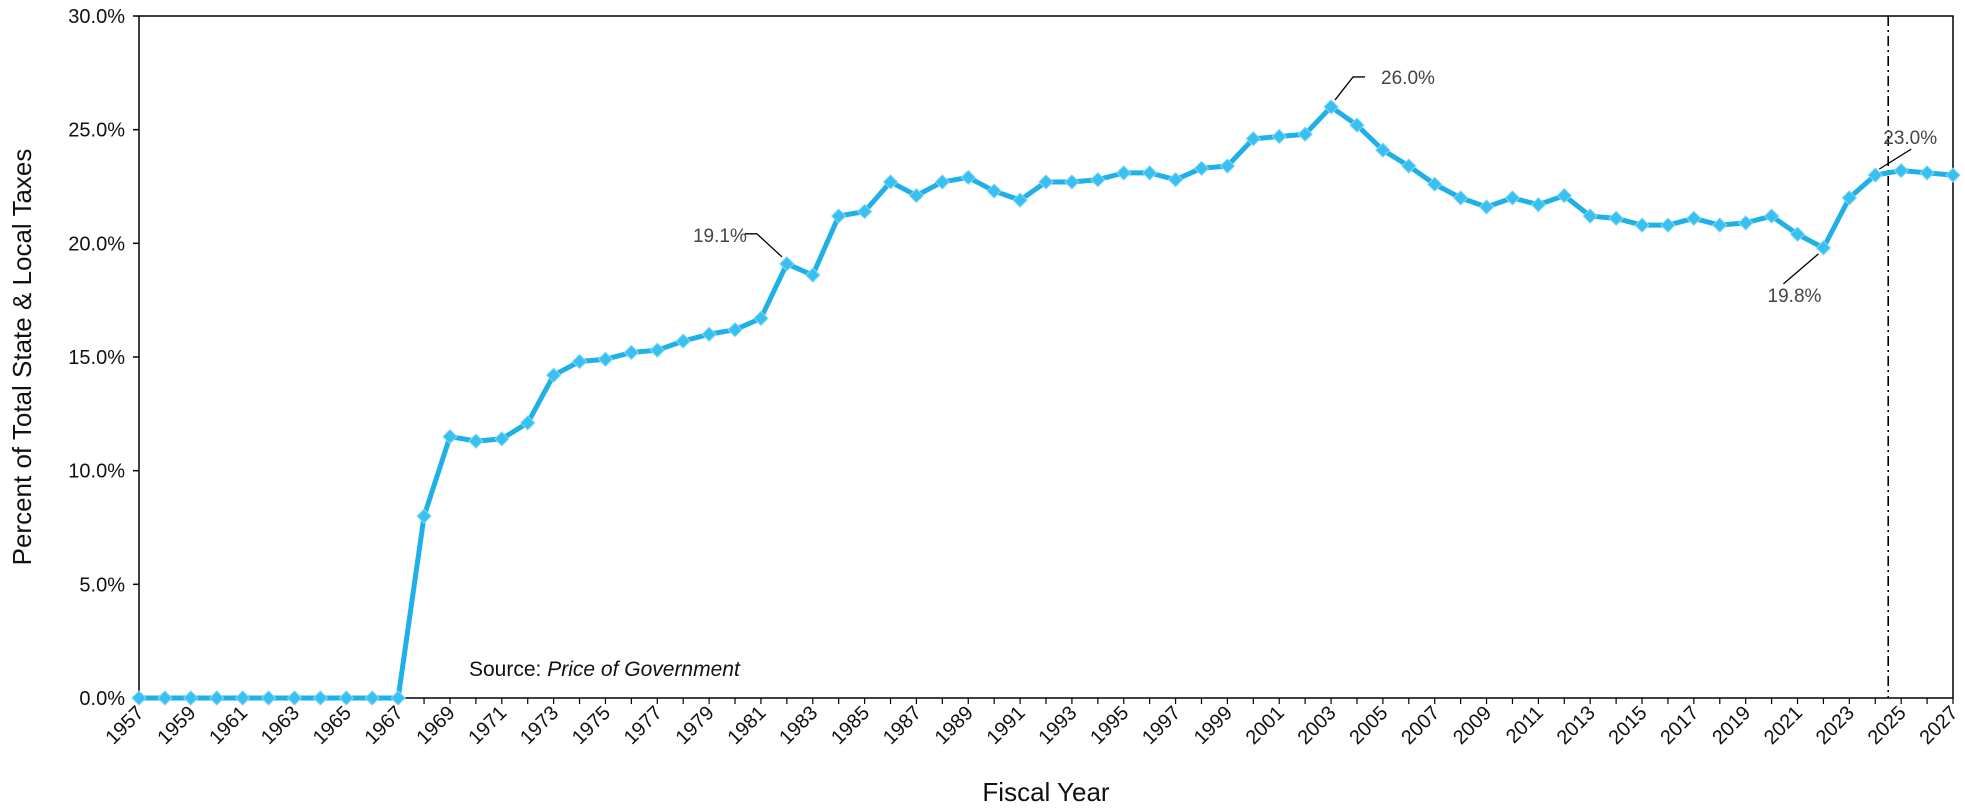 The height and width of the screenshot is (809, 1965). Describe the element at coordinates (1801, 269) in the screenshot. I see `annotation-leader-2022` at that location.